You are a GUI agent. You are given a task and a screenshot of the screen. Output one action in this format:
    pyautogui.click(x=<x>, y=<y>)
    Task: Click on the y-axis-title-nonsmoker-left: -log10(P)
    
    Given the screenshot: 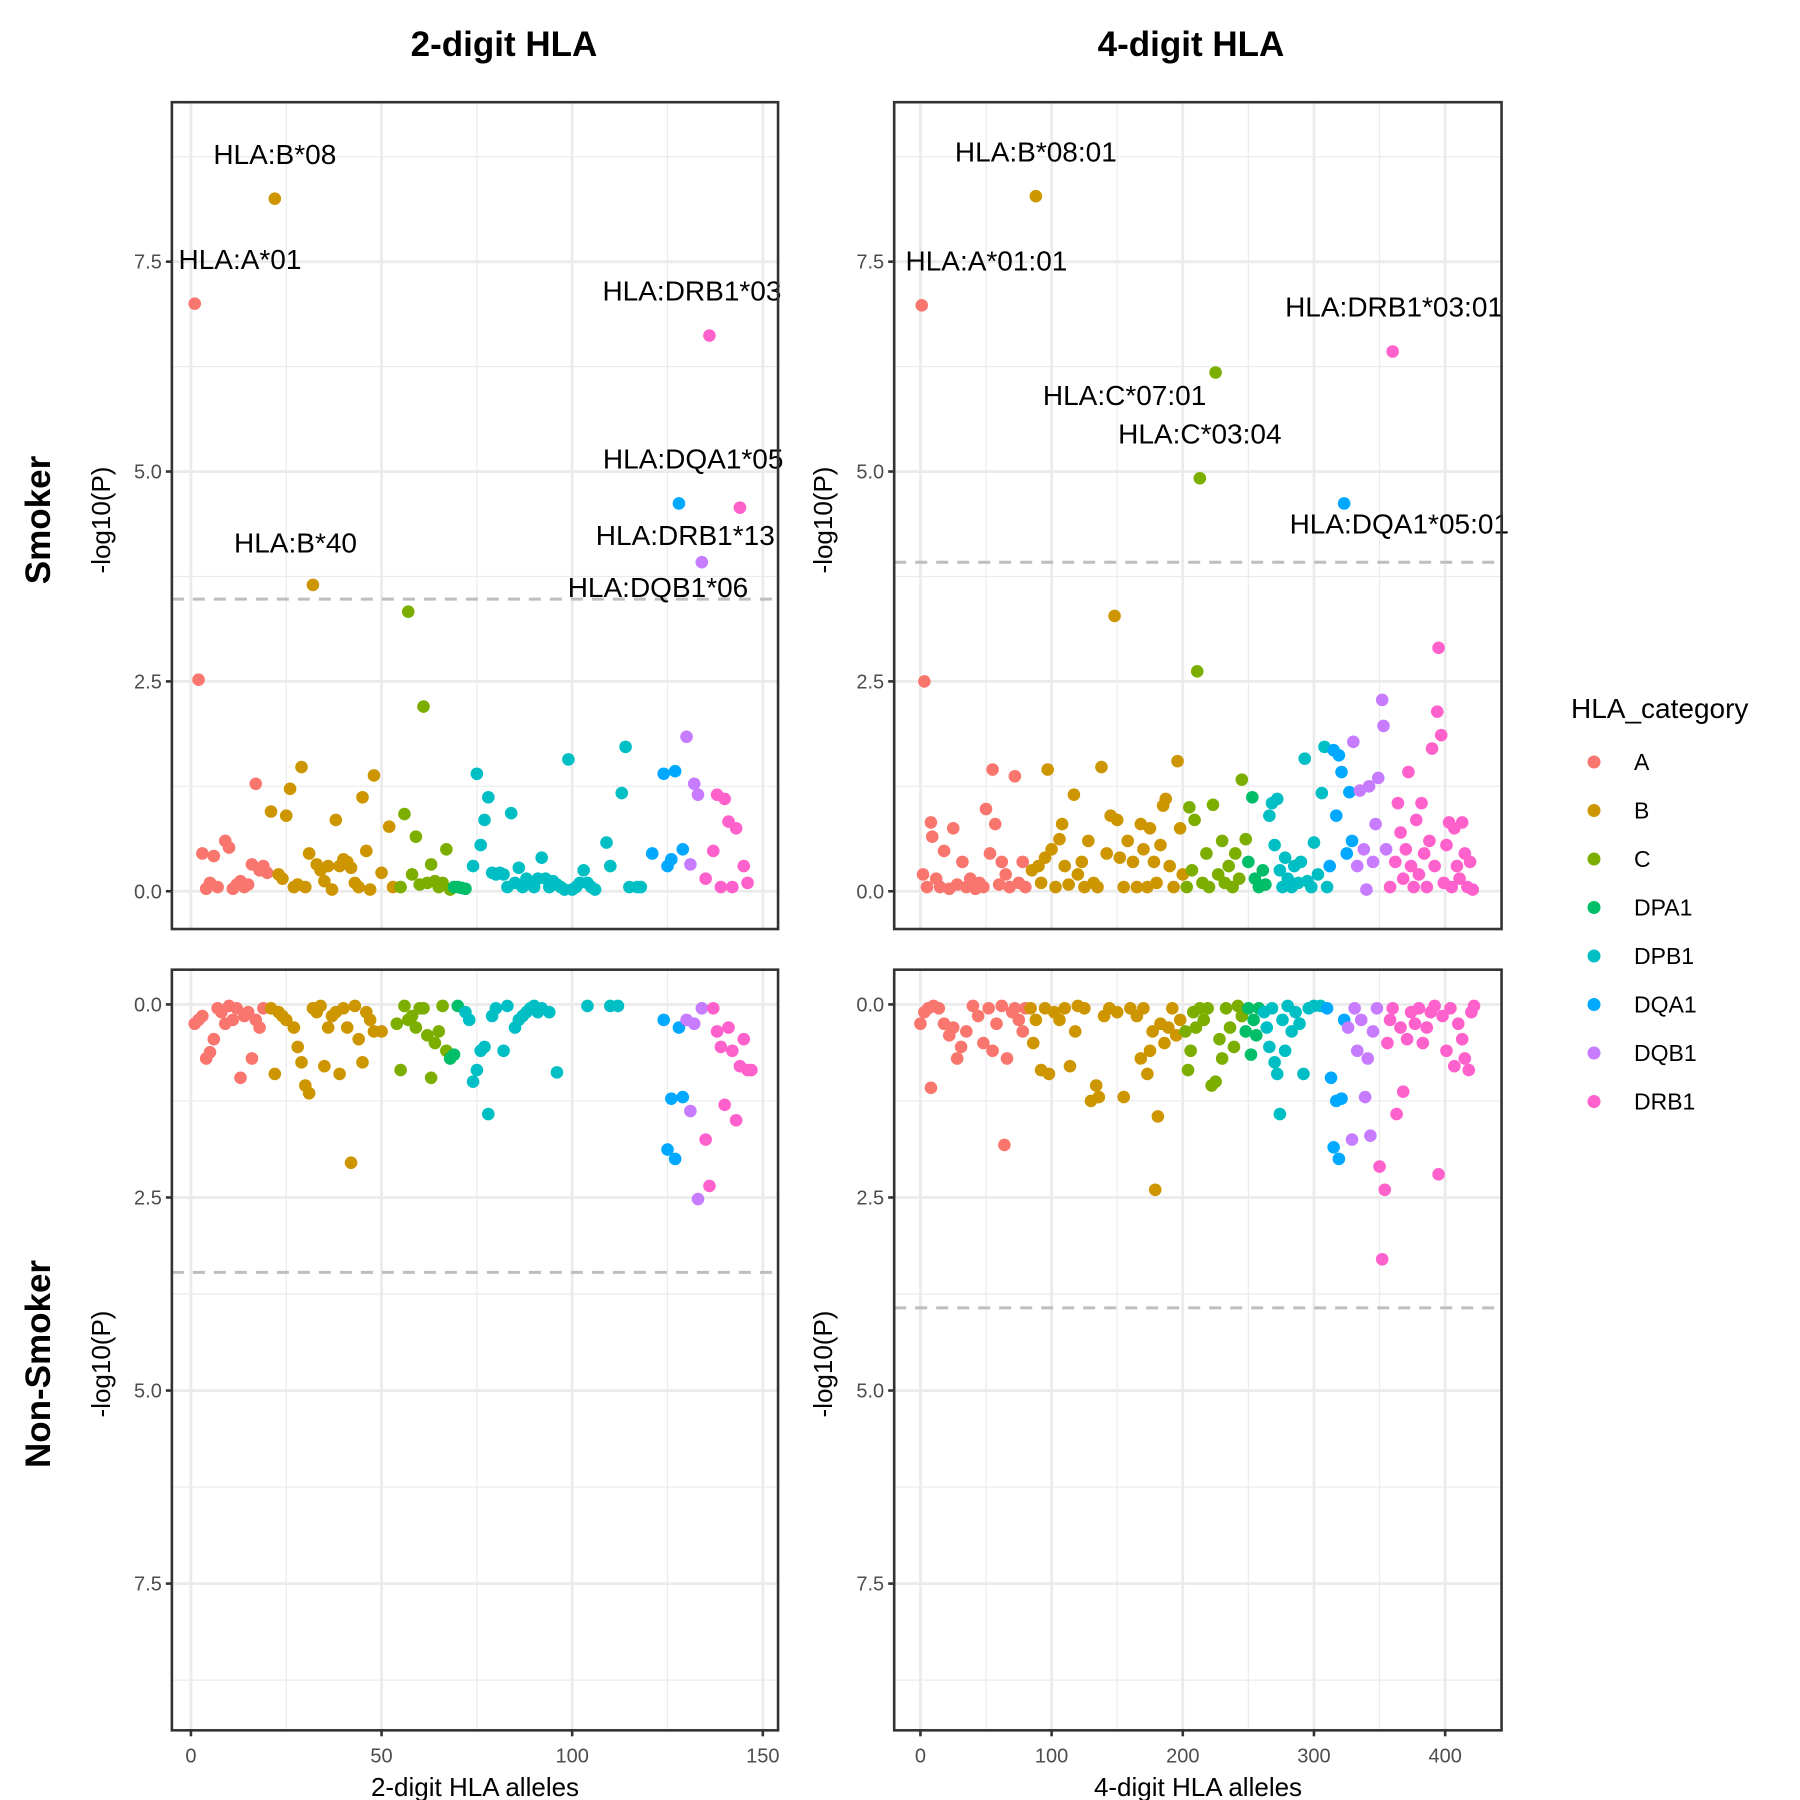 What is the action you would take?
    pyautogui.click(x=101, y=1364)
    